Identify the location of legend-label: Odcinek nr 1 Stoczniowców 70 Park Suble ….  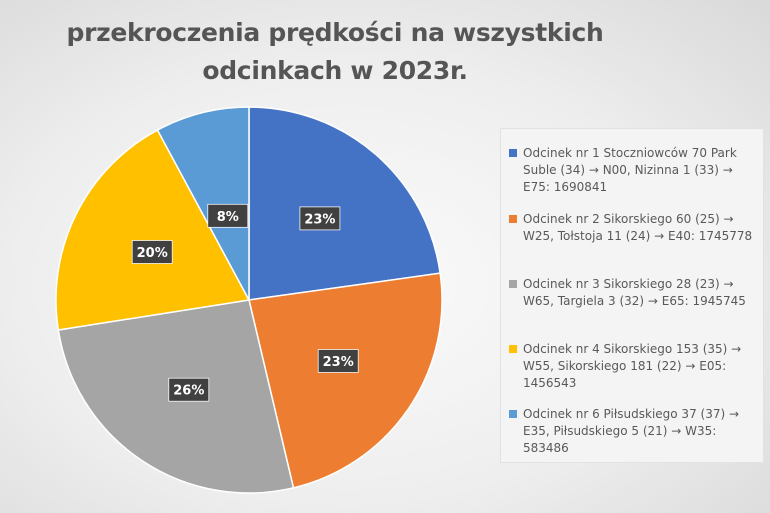
(630, 170).